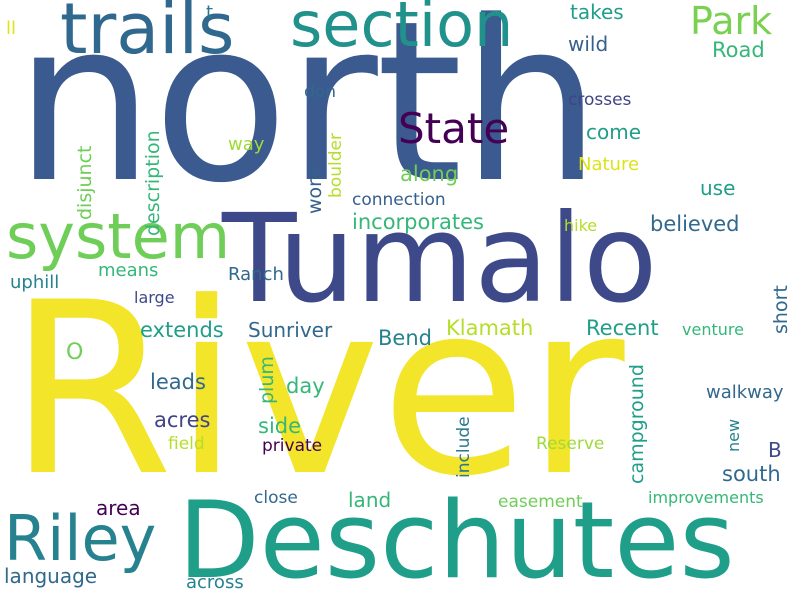 The height and width of the screenshot is (600, 800). I want to click on word-recent: Recent, so click(622, 328).